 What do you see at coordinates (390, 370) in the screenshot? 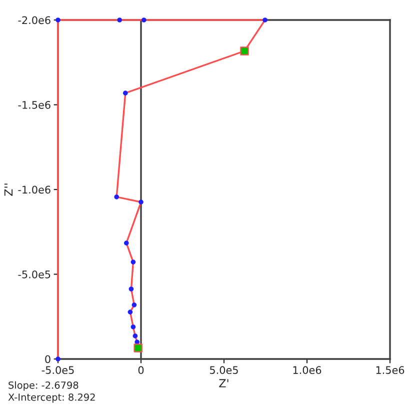
I see `x-tick-label: 1.5e6` at bounding box center [390, 370].